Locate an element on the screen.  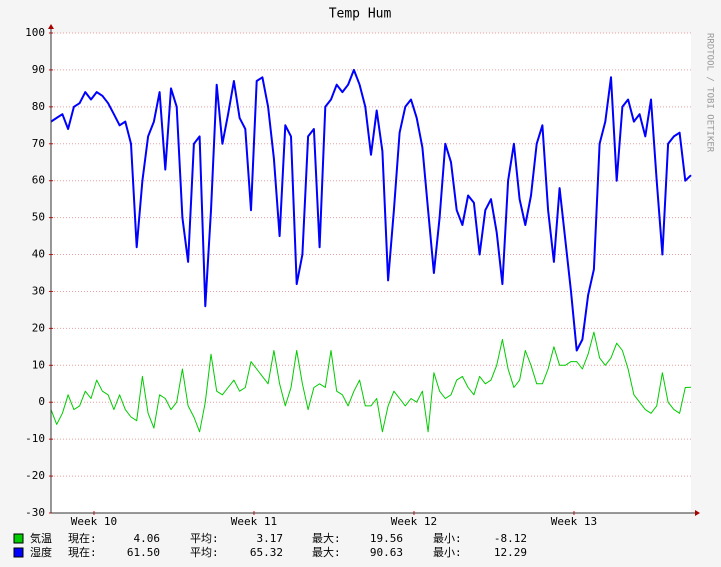
y-tick-label: 100 is located at coordinates (35, 32).